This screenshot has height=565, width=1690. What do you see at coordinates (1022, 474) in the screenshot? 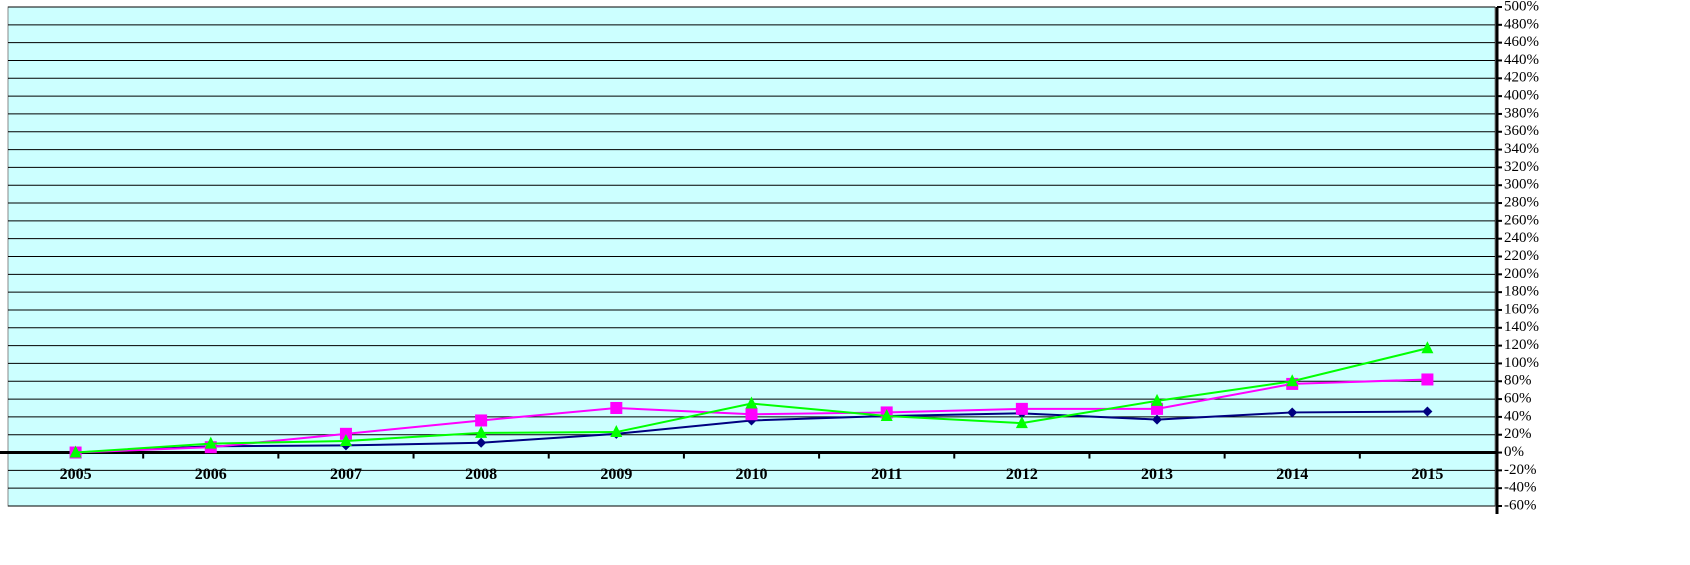
I see `x-tick-label: 2012` at bounding box center [1022, 474].